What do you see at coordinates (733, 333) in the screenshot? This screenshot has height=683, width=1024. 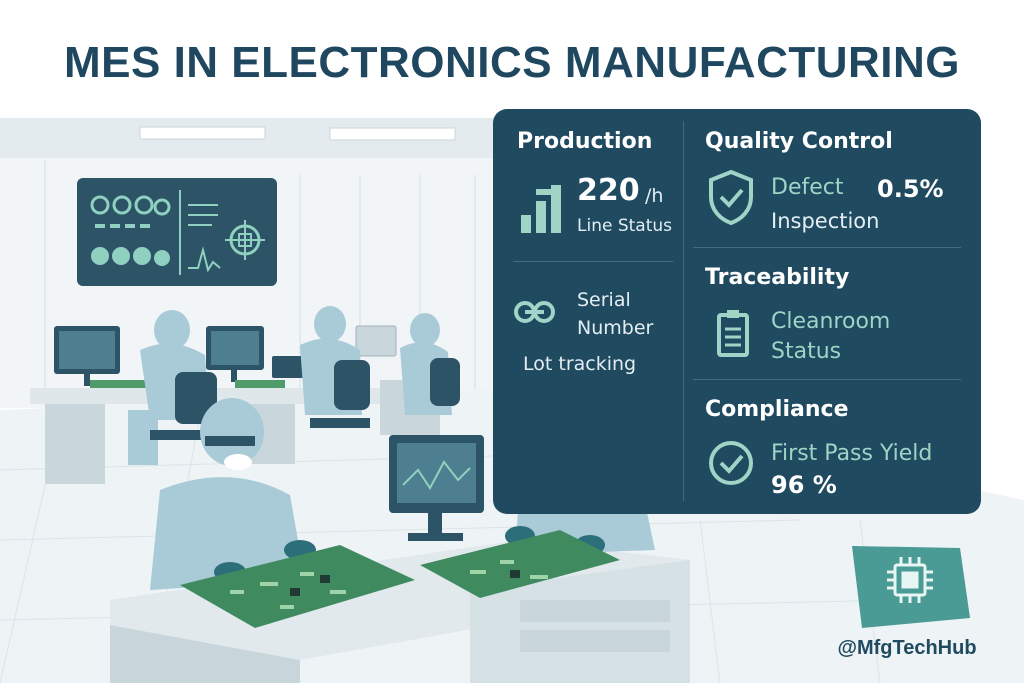 I see `clipboard-icon` at bounding box center [733, 333].